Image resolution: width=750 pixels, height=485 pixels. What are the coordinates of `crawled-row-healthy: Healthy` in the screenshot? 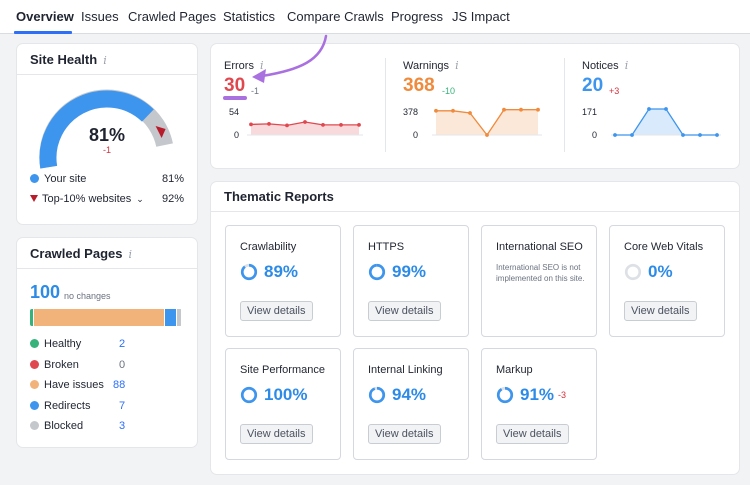 It's located at (55, 344).